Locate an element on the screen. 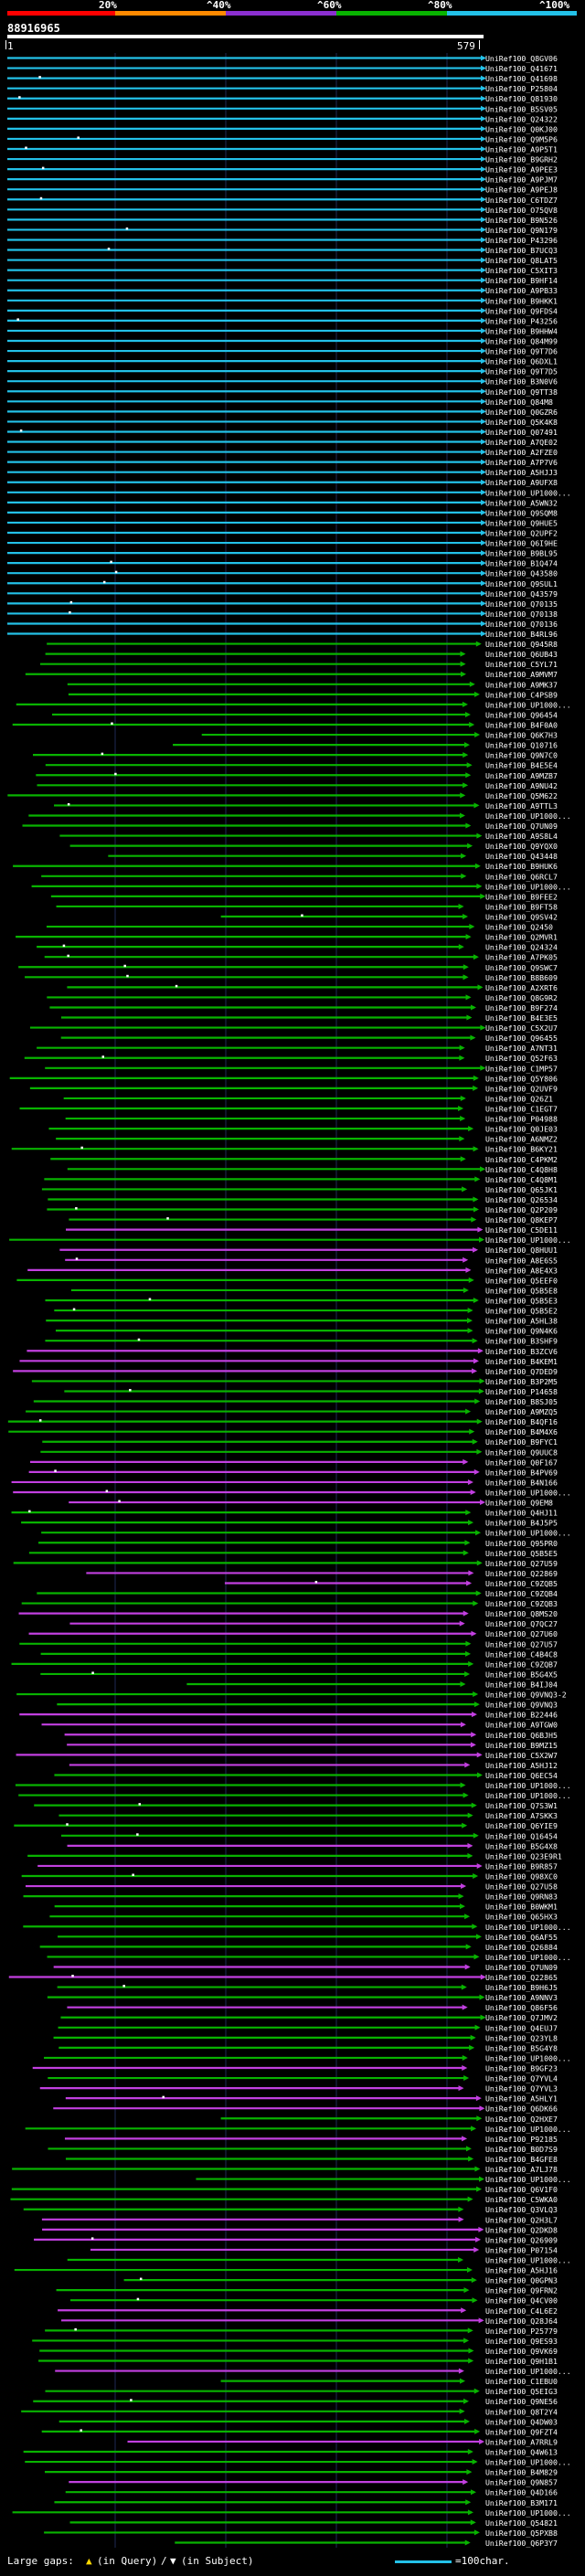 The width and height of the screenshot is (585, 2576). hit-label: UniRef100_C5X2U7 is located at coordinates (521, 1028).